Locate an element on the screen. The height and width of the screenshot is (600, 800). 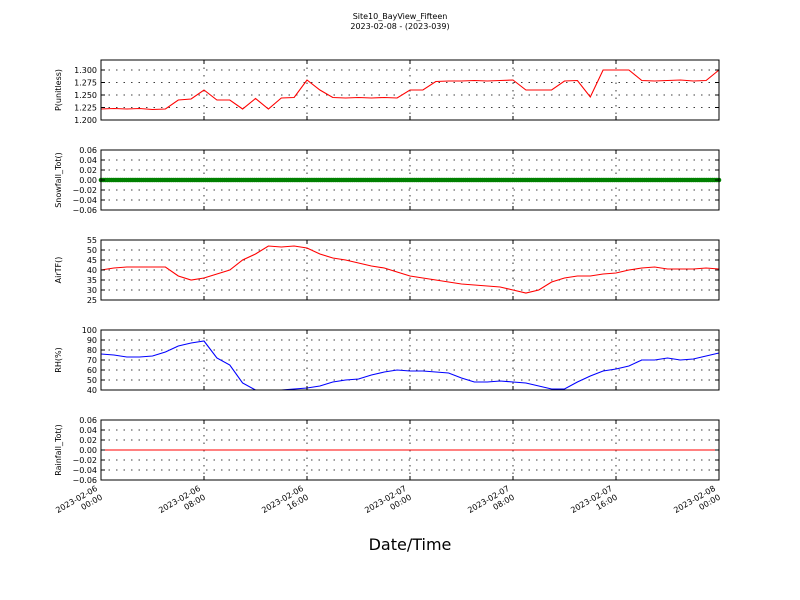
pressure-y-axis-label: P(unitless) is located at coordinates (58, 90).